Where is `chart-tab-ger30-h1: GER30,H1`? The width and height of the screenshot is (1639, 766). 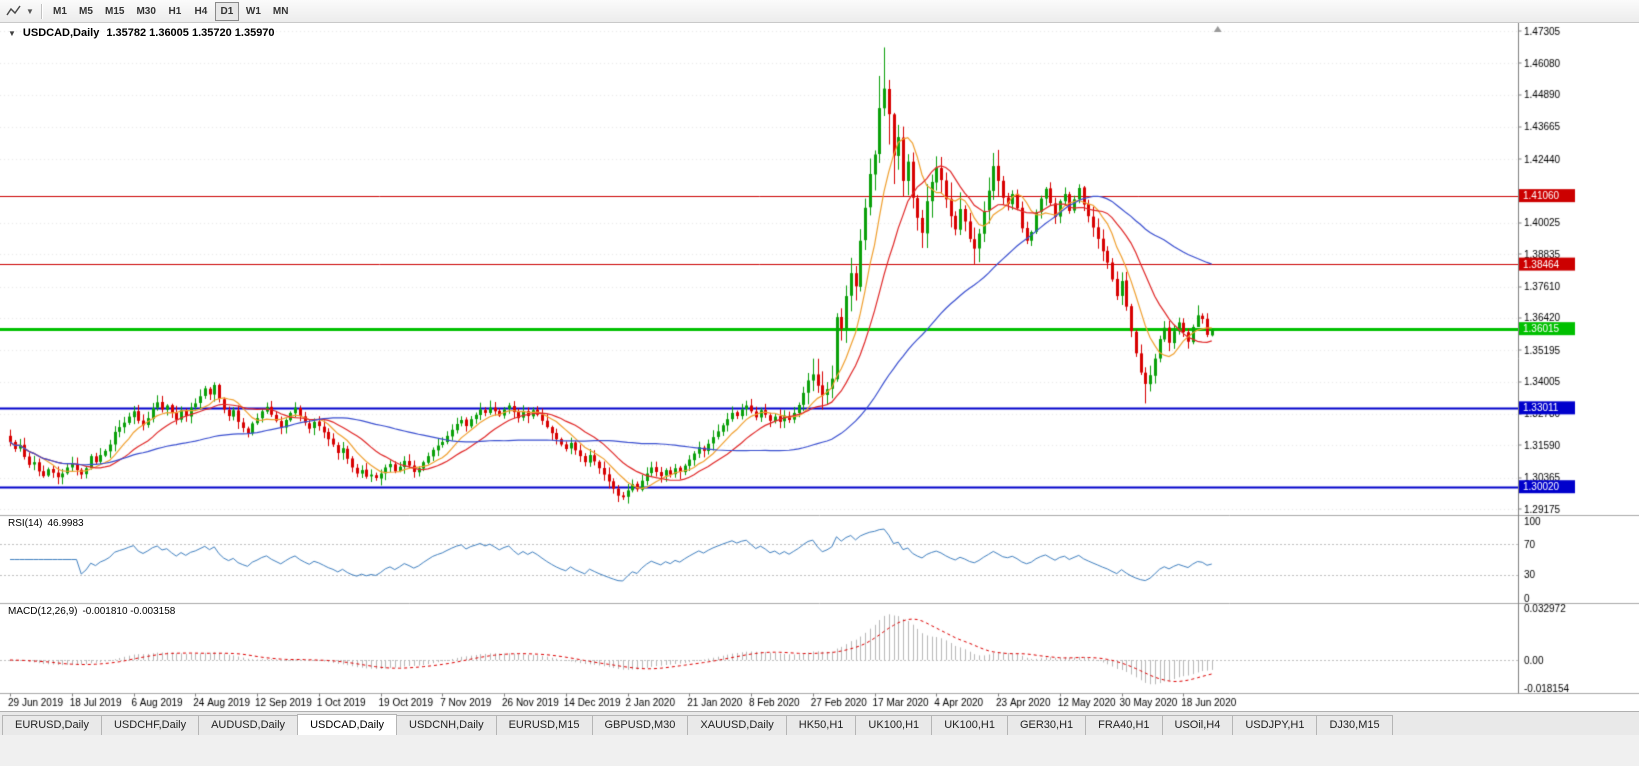
chart-tab-ger30-h1: GER30,H1 is located at coordinates (1046, 725).